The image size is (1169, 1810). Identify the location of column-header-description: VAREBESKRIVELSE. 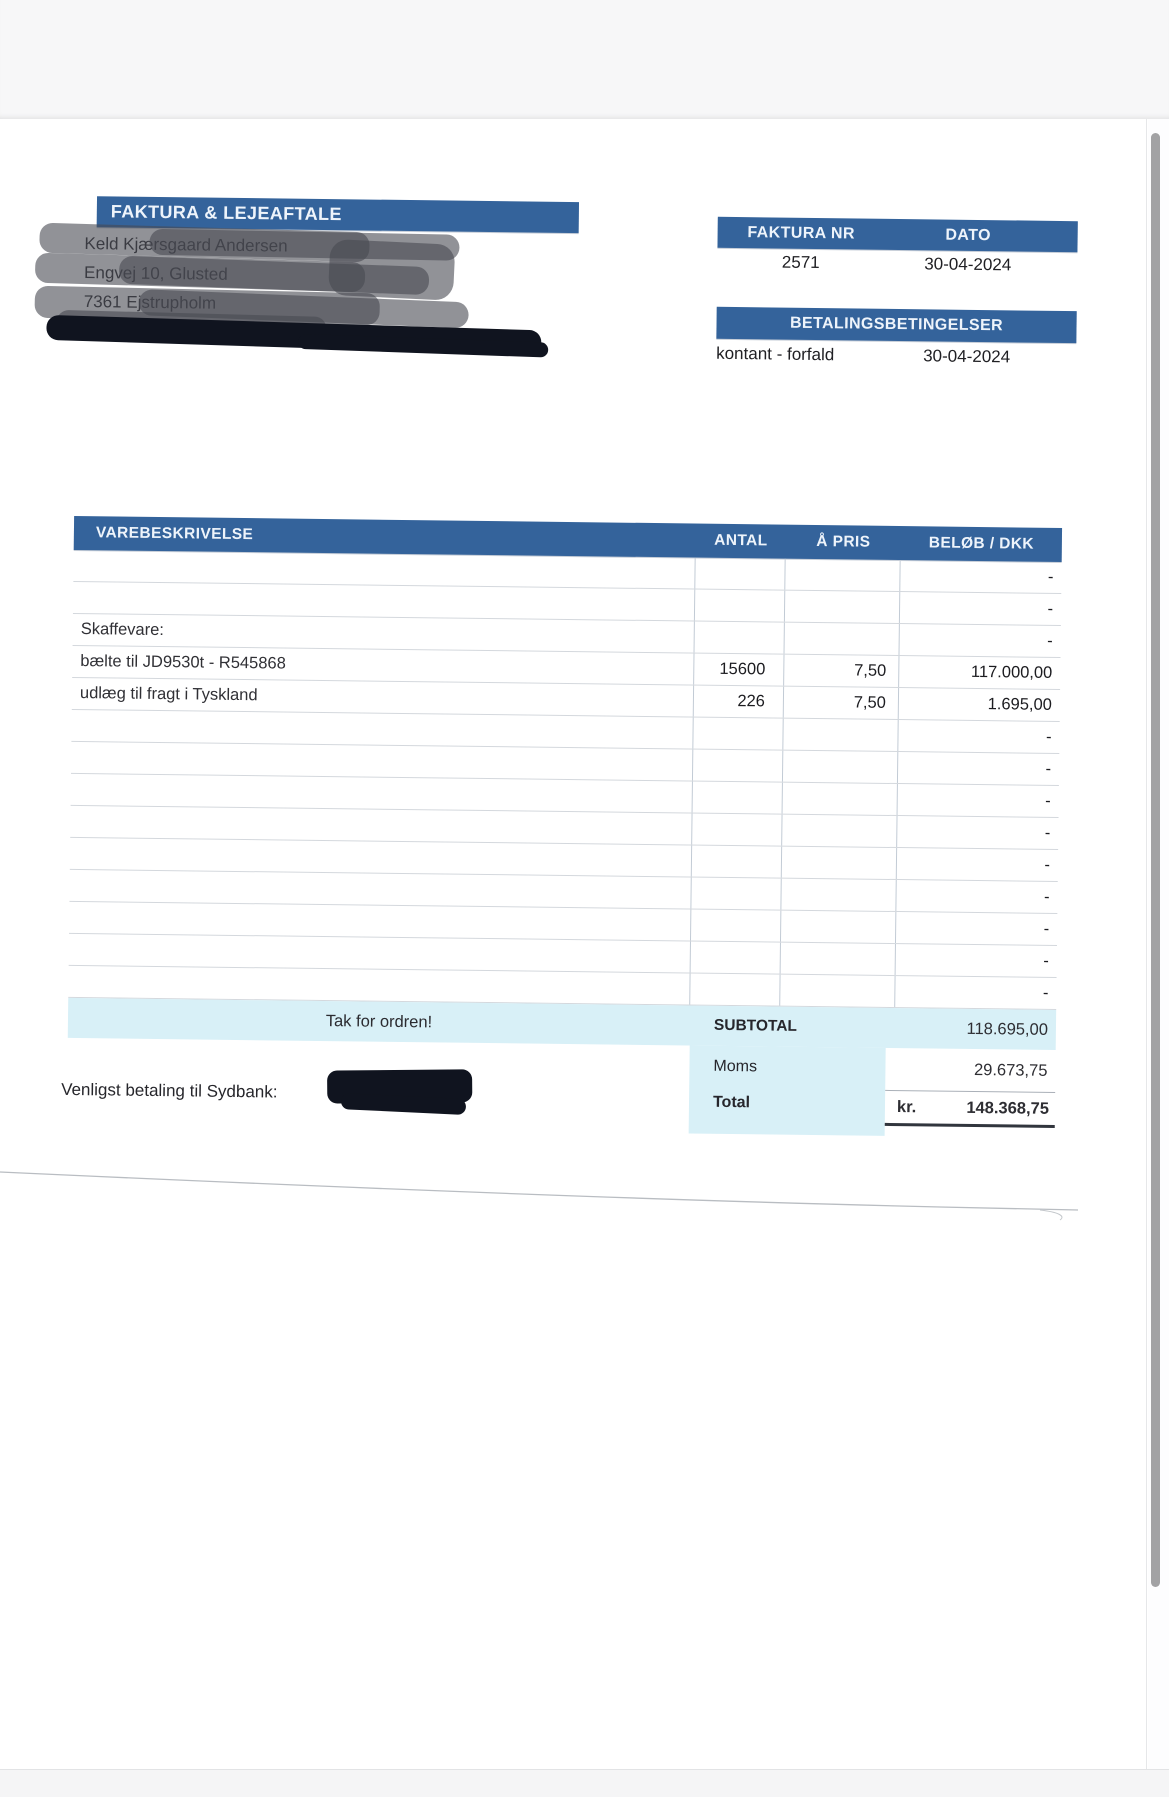
(174, 534).